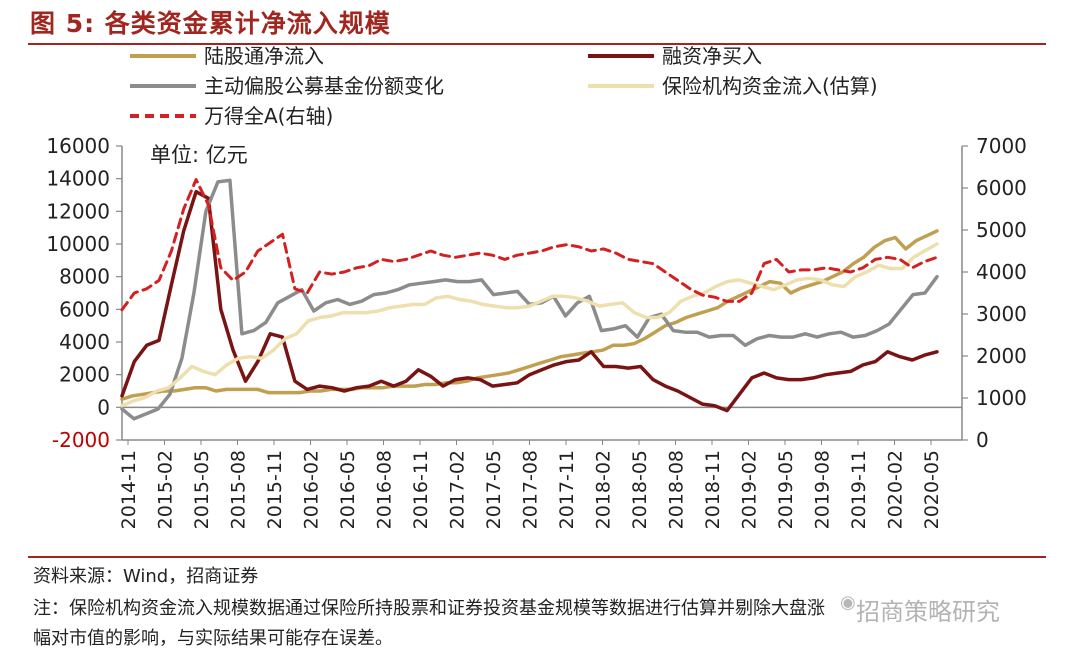 The image size is (1080, 658). Describe the element at coordinates (84, 342) in the screenshot. I see `left-tick-label: 4000` at that location.